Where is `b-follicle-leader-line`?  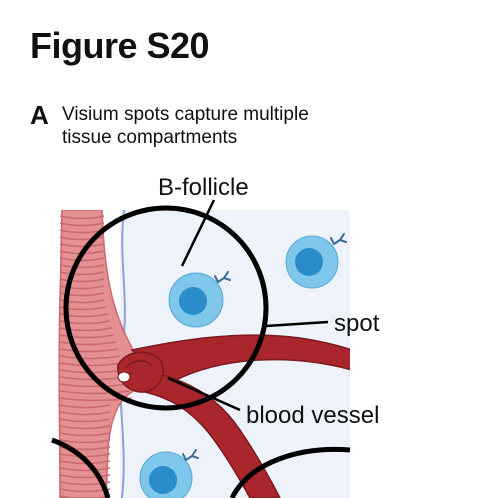
b-follicle-leader-line is located at coordinates (198, 233).